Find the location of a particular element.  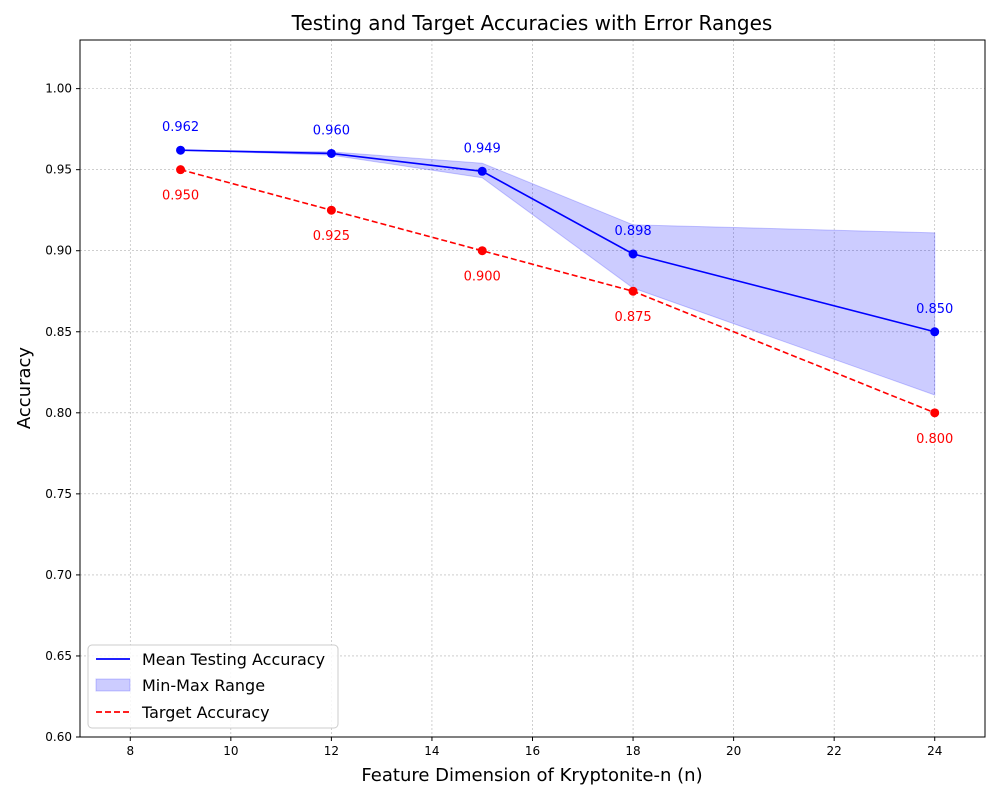

y-tick-label: 0.75 is located at coordinates (58, 494).